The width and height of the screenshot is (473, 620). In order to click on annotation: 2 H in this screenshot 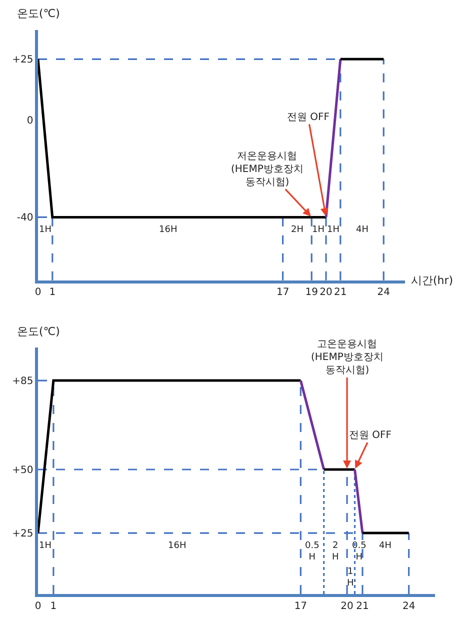, I will do `click(335, 552)`.